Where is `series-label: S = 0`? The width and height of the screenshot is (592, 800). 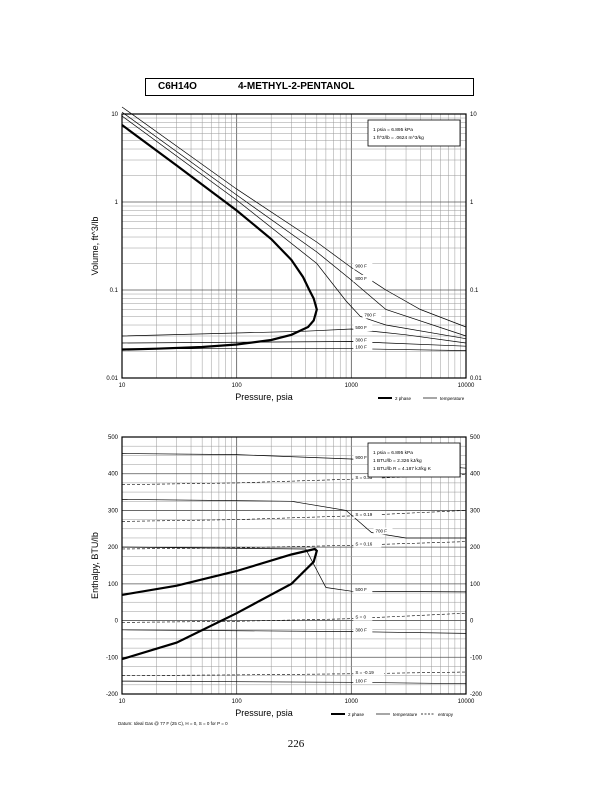 series-label: S = 0 is located at coordinates (360, 617).